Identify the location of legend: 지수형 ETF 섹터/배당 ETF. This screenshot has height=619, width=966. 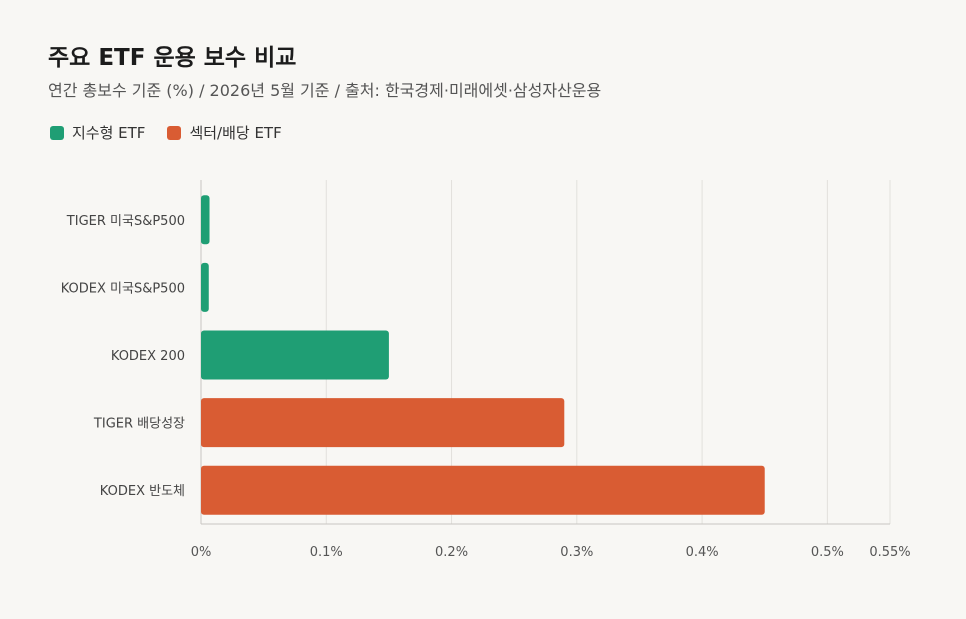
(177, 132).